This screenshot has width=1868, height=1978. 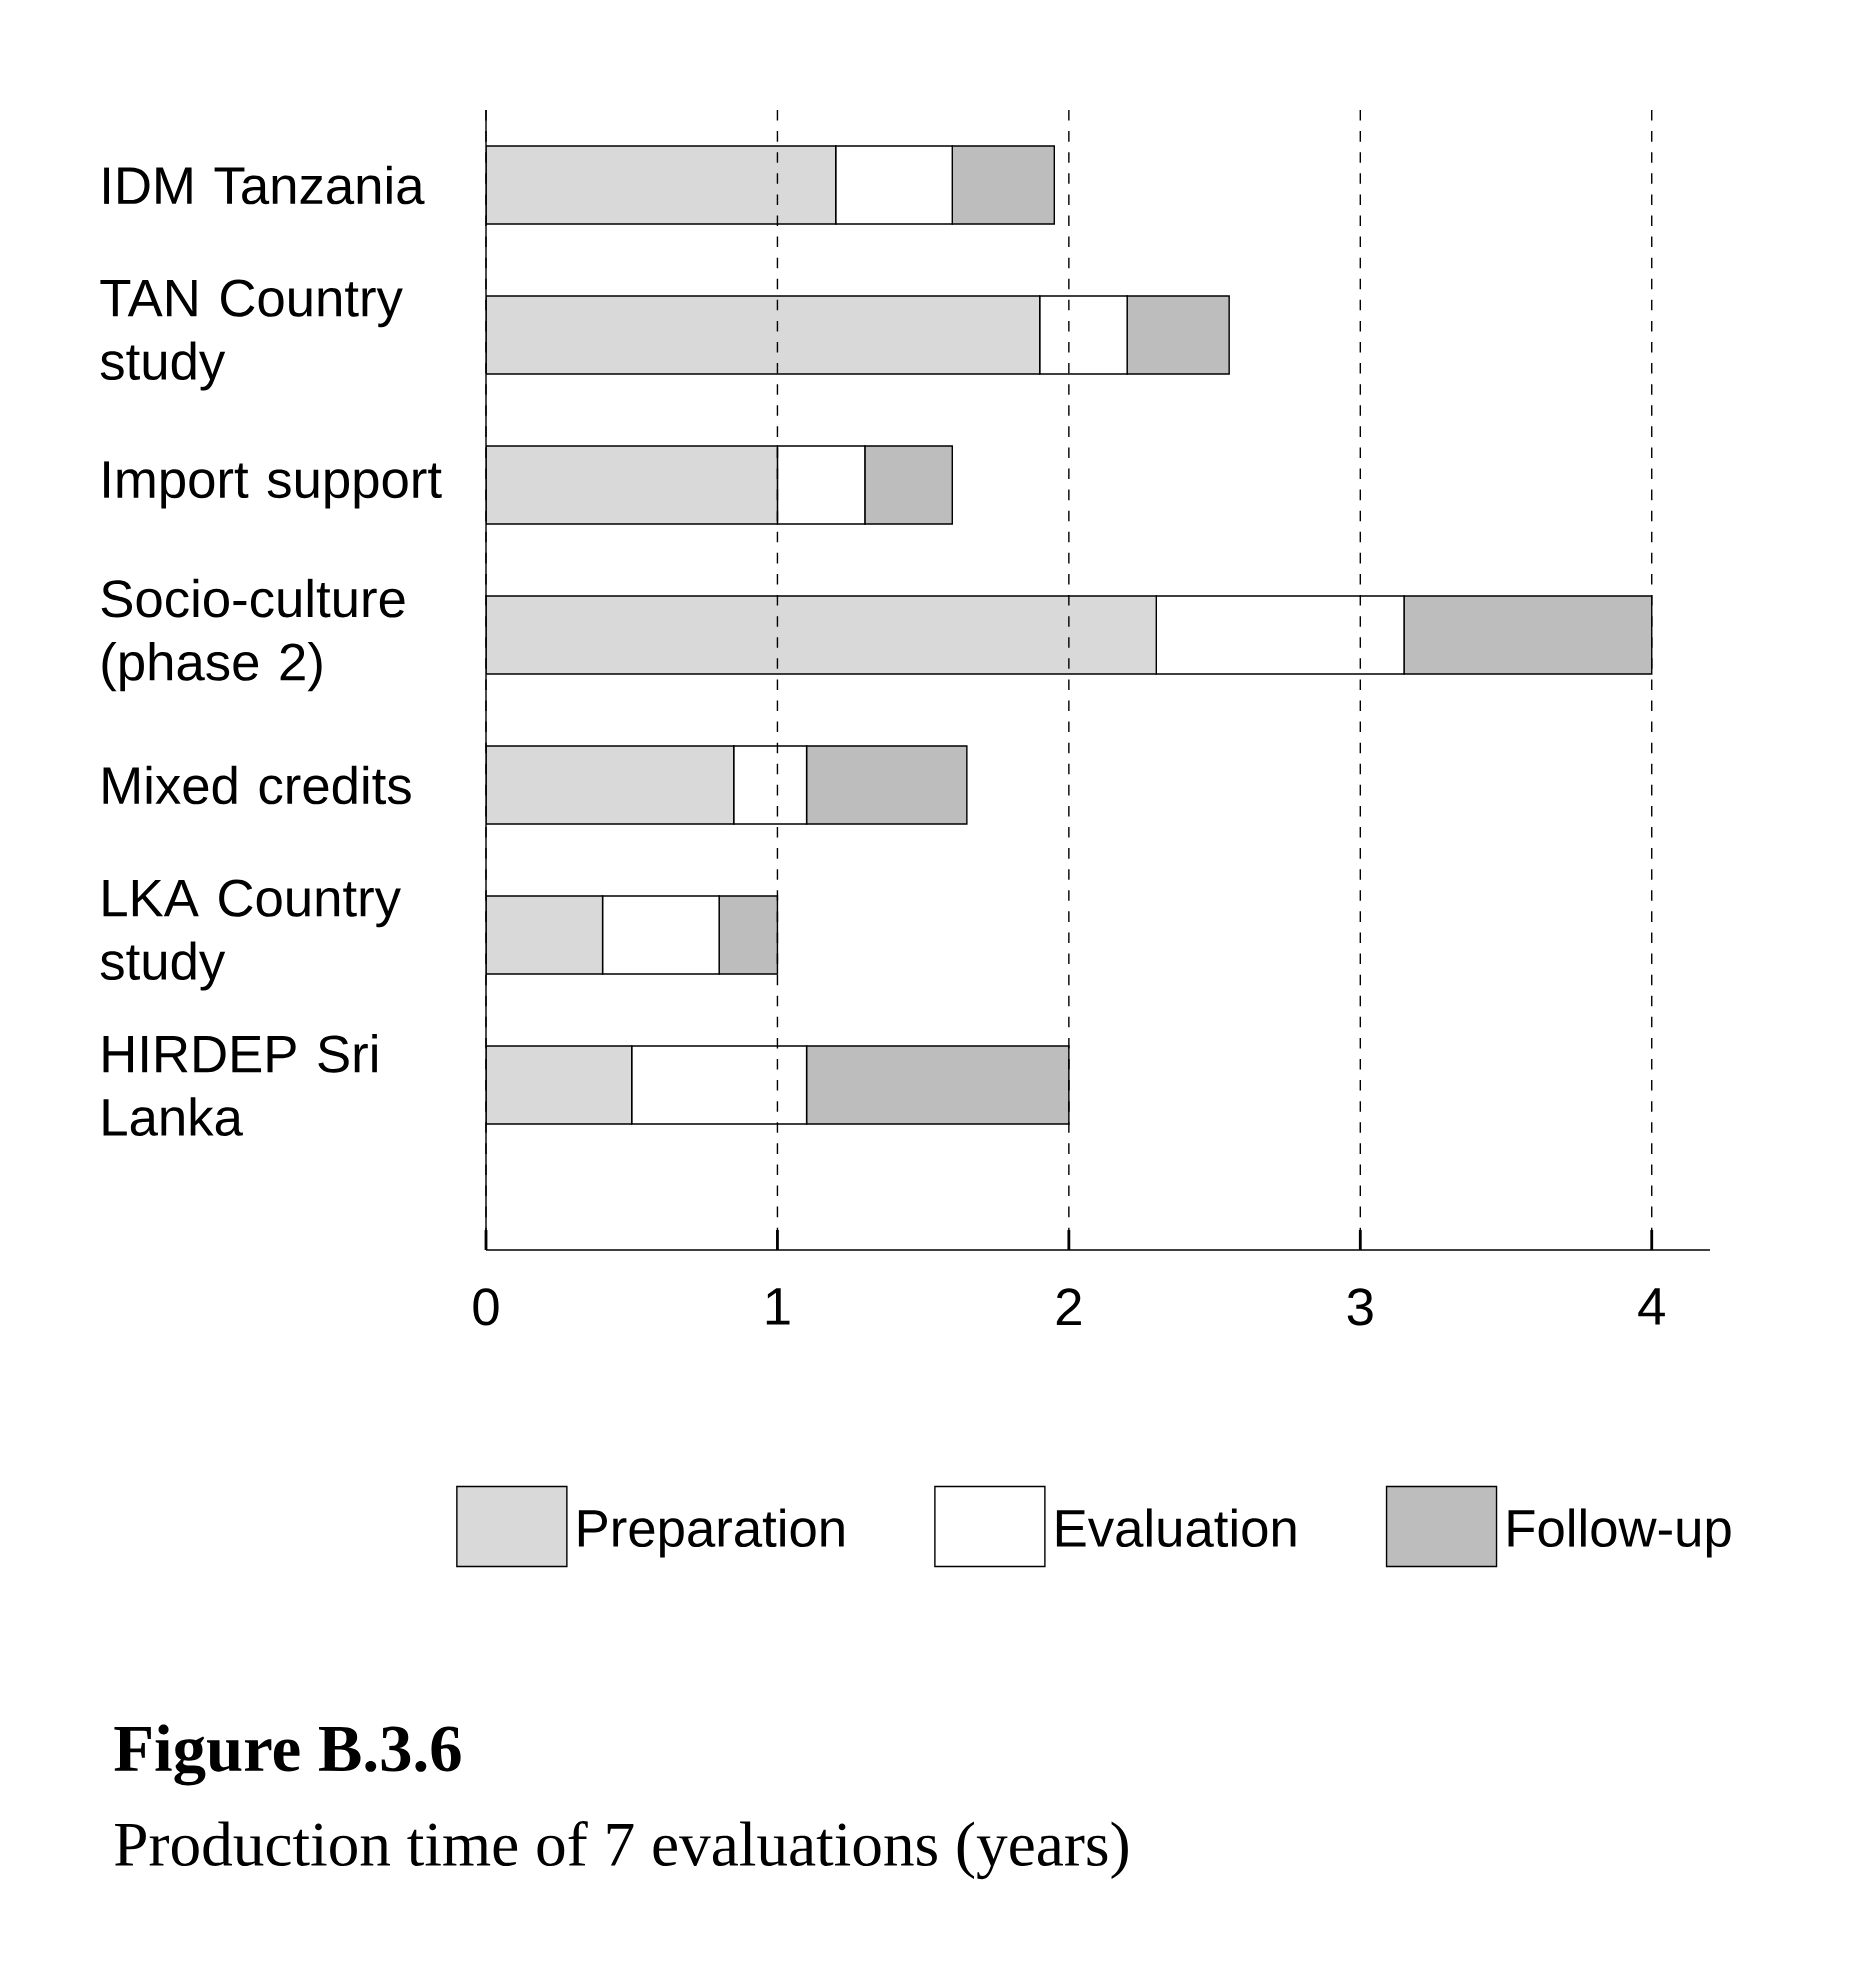 What do you see at coordinates (287, 1755) in the screenshot?
I see `text: Figure B.3.6` at bounding box center [287, 1755].